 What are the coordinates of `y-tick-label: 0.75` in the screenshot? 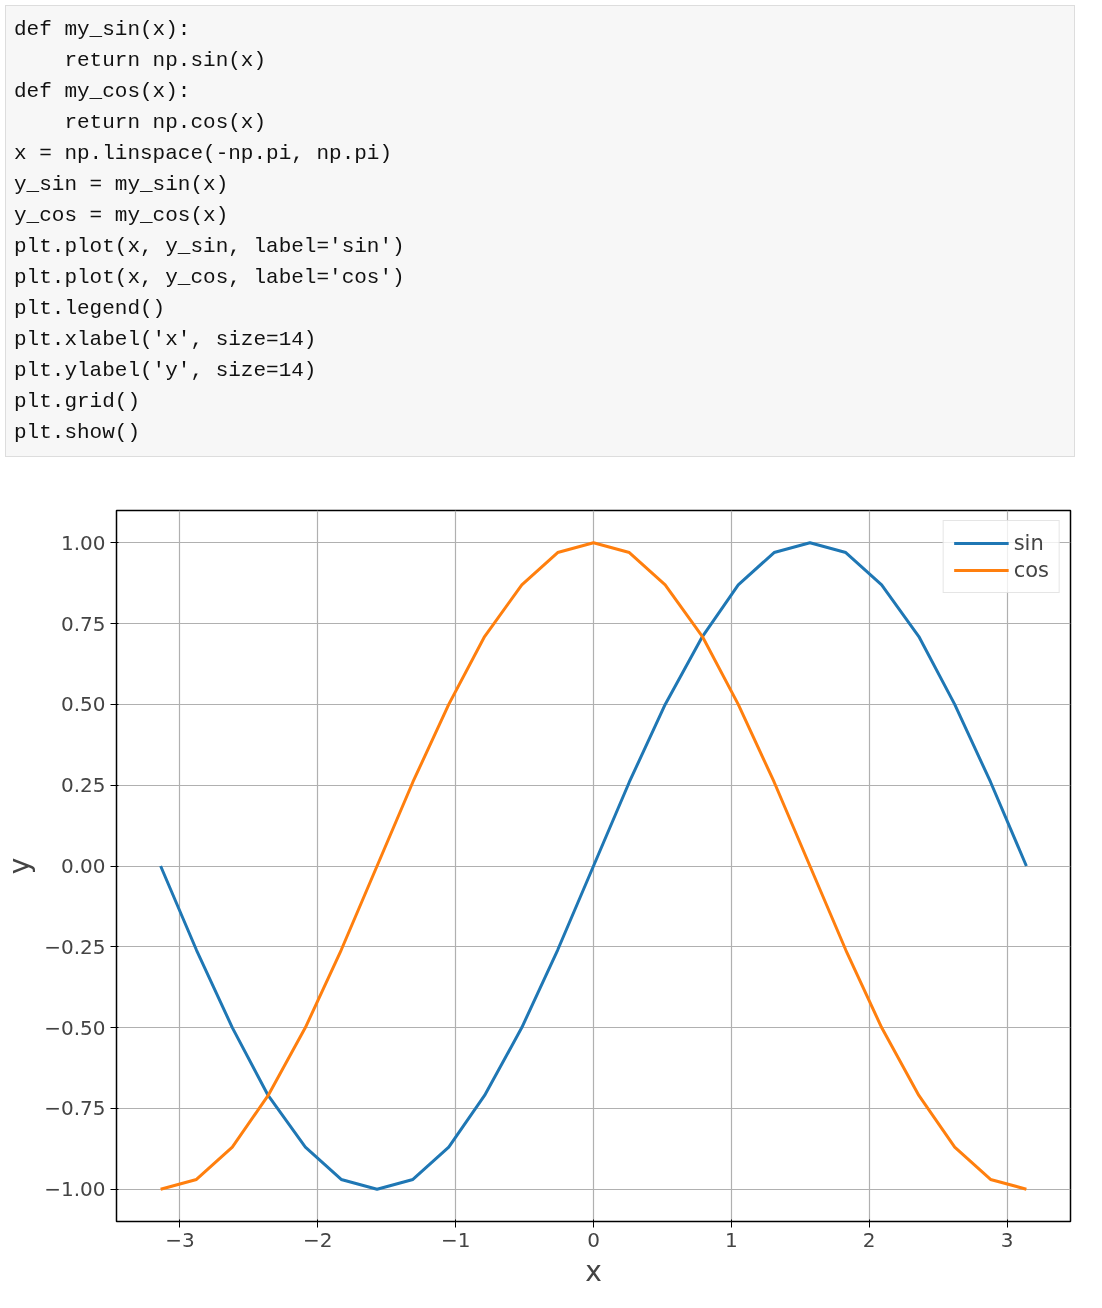 It's located at (83, 623).